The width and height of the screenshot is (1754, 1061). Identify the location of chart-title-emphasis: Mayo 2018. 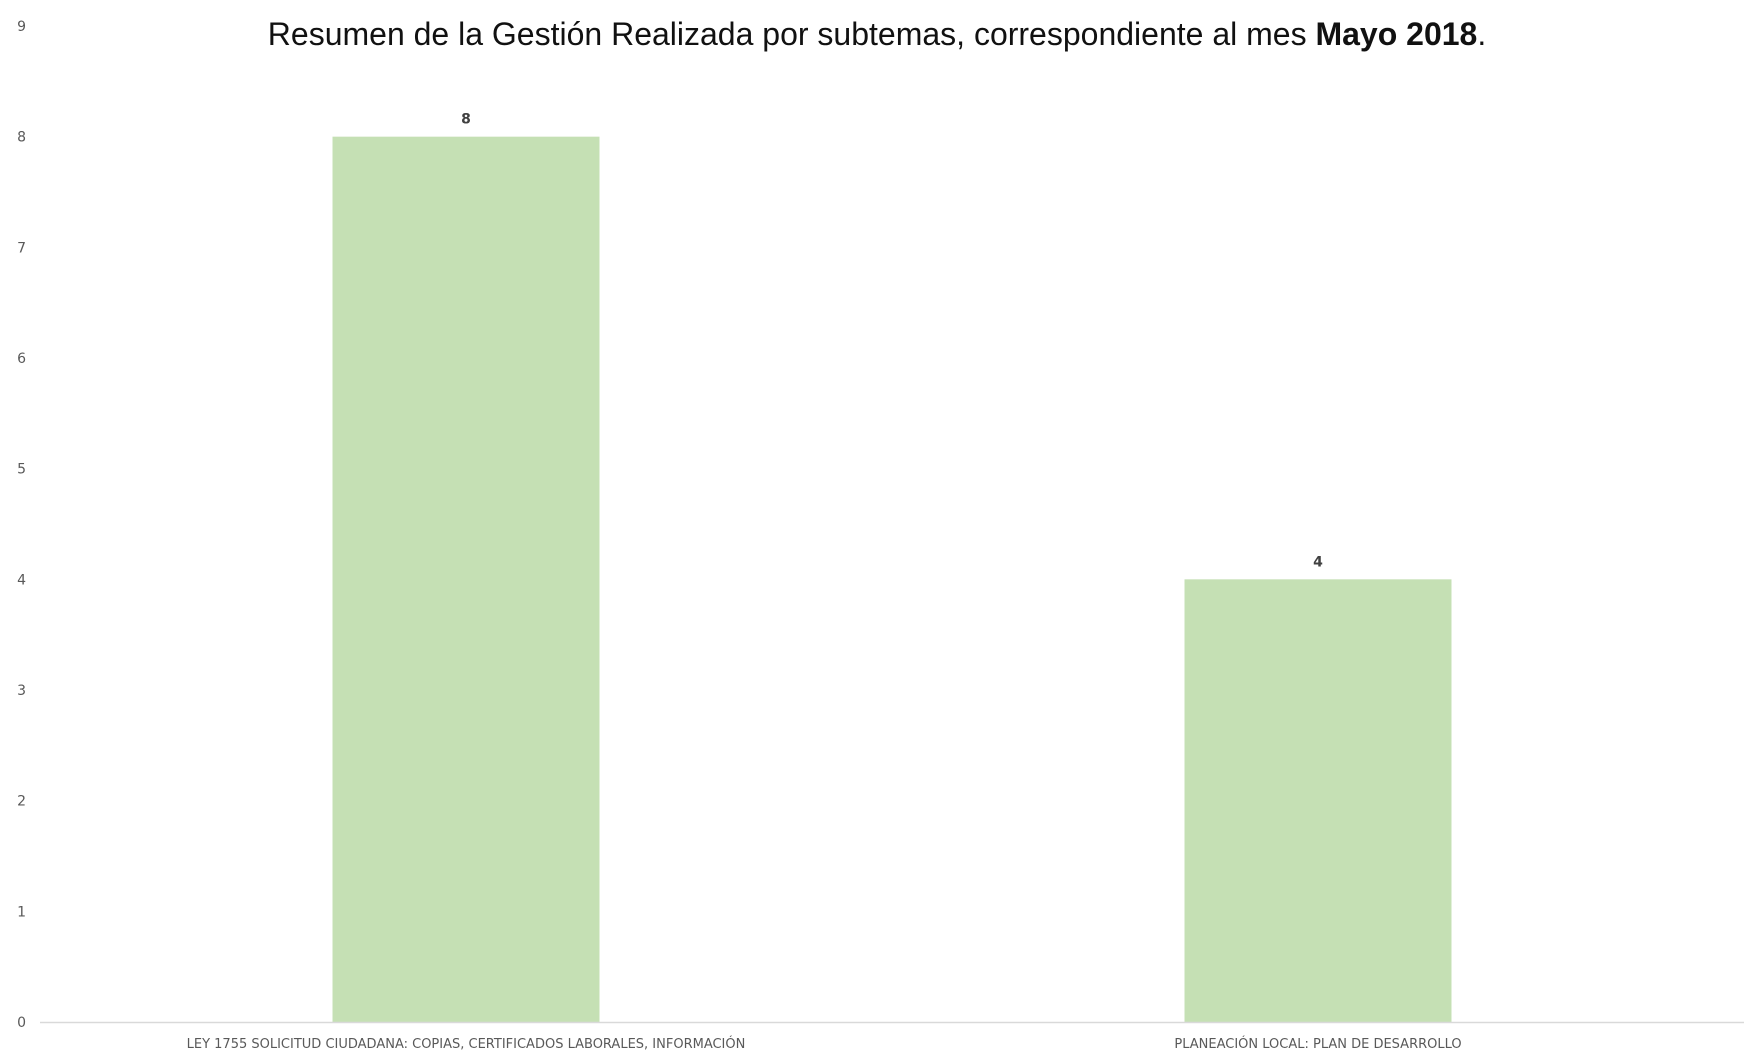
(1396, 34).